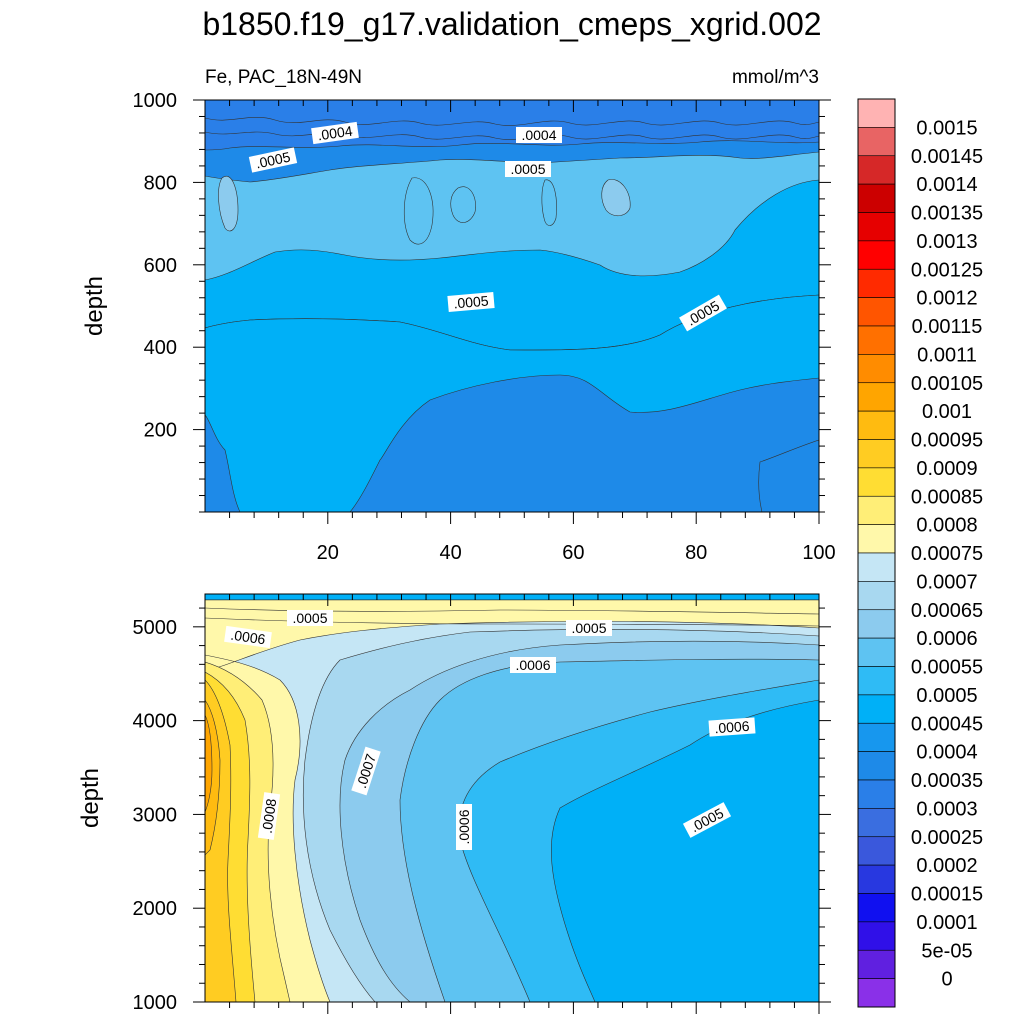 This screenshot has width=1024, height=1024. What do you see at coordinates (487, 226) in the screenshot?
I see `upper-contour-labels: .0004 .0004 .0005 .0005 .0005 .0005` at bounding box center [487, 226].